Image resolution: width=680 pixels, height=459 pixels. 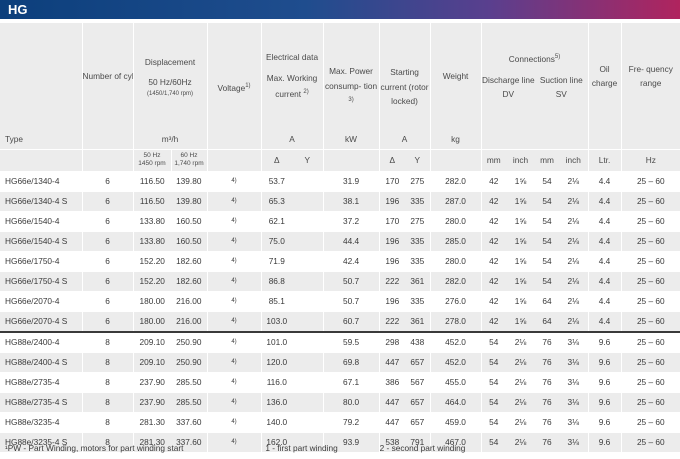 What do you see at coordinates (351, 421) in the screenshot?
I see `cell-max-power: 79.2` at bounding box center [351, 421].